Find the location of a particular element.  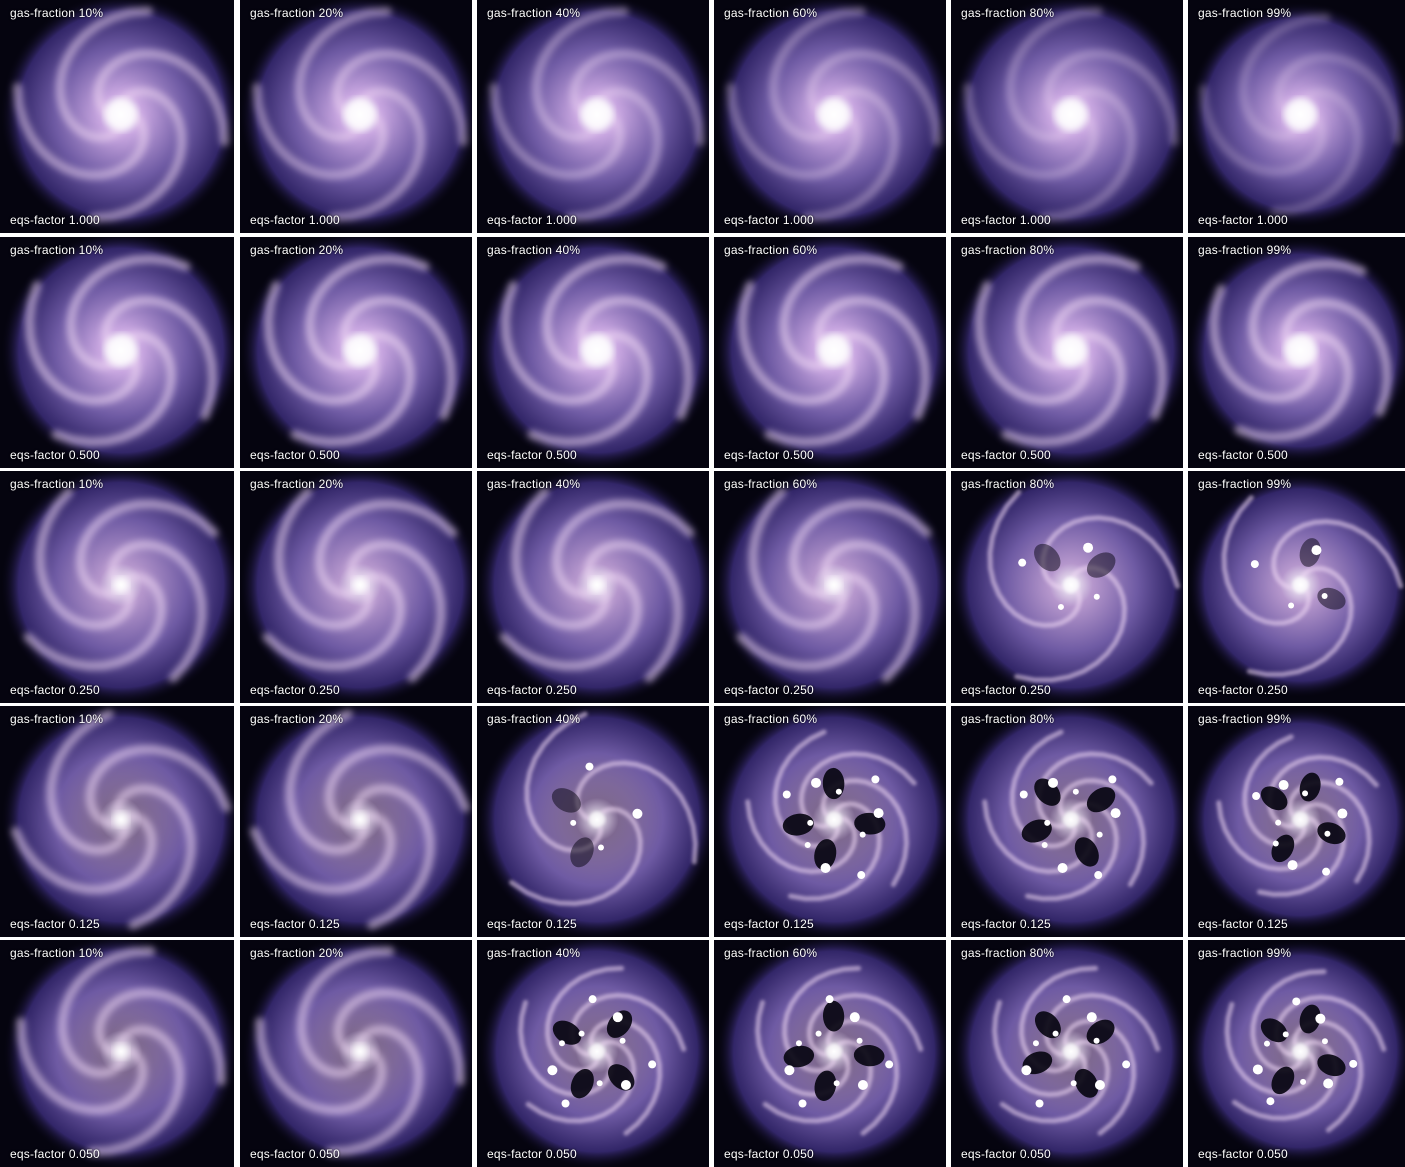

galaxy-panel: gas-fraction 60% eqs-factor 0.125 is located at coordinates (830, 821).